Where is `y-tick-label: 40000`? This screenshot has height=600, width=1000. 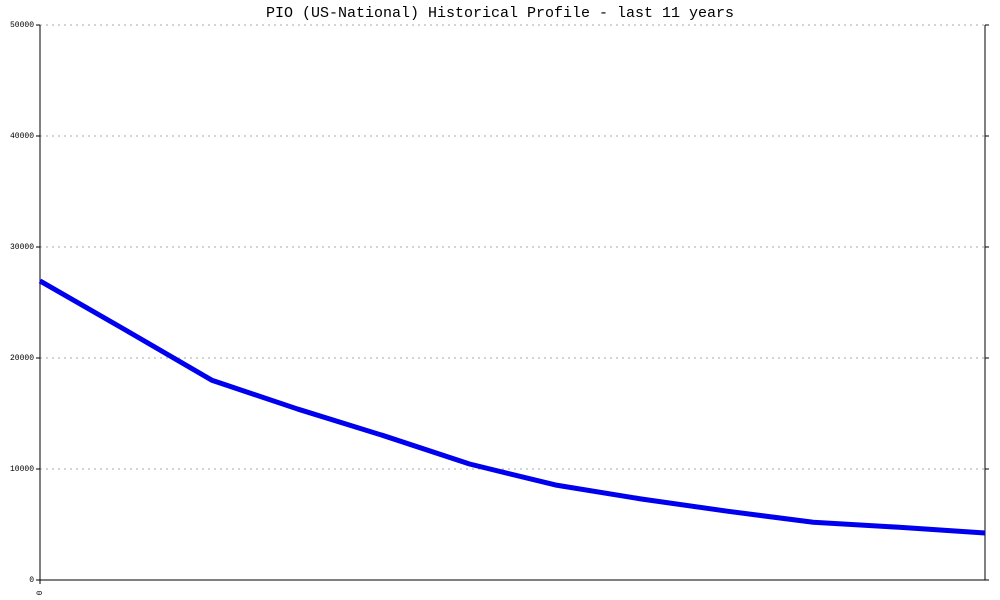
y-tick-label: 40000 is located at coordinates (22, 136).